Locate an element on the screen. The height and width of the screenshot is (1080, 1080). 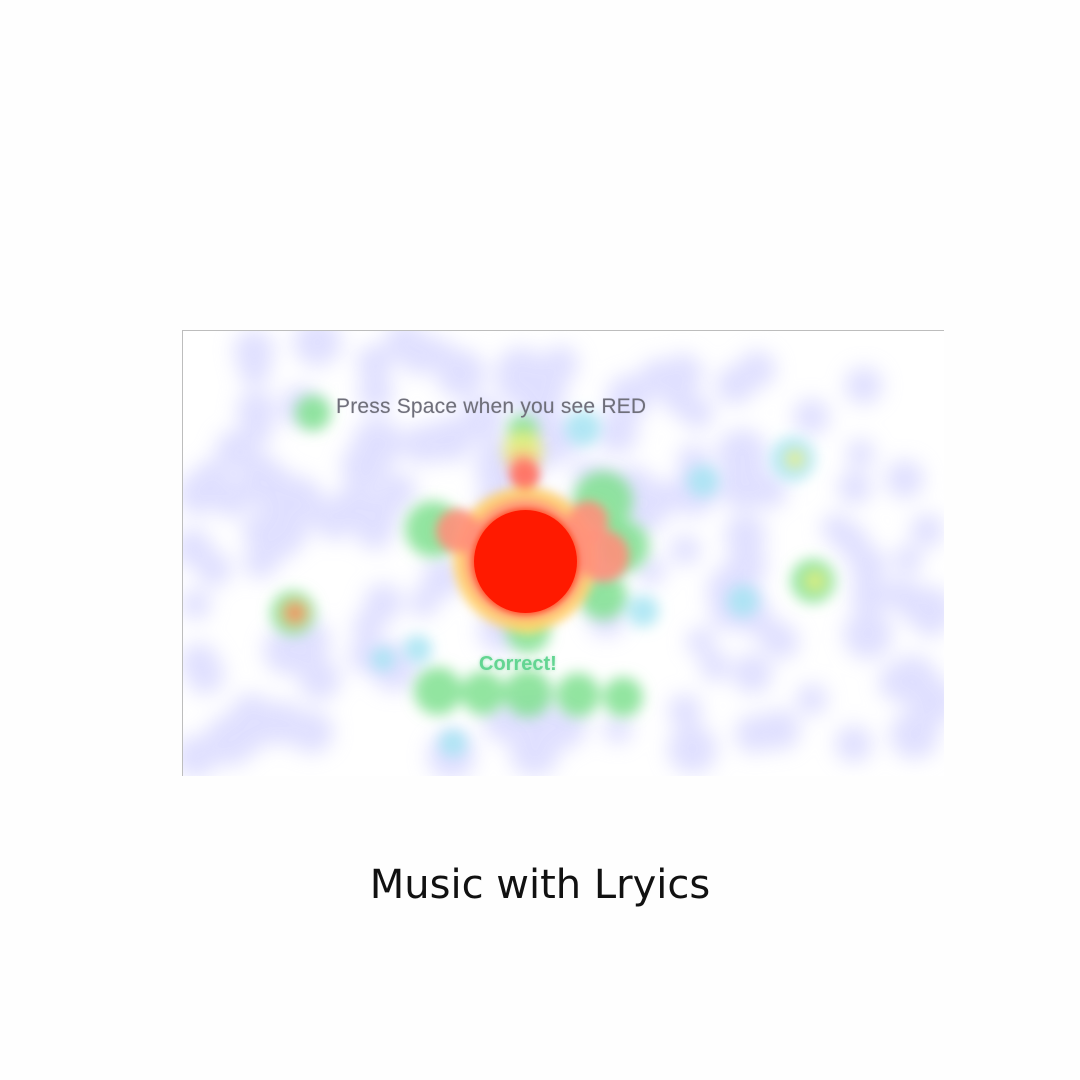
caption: Music with Lryics is located at coordinates (540, 885).